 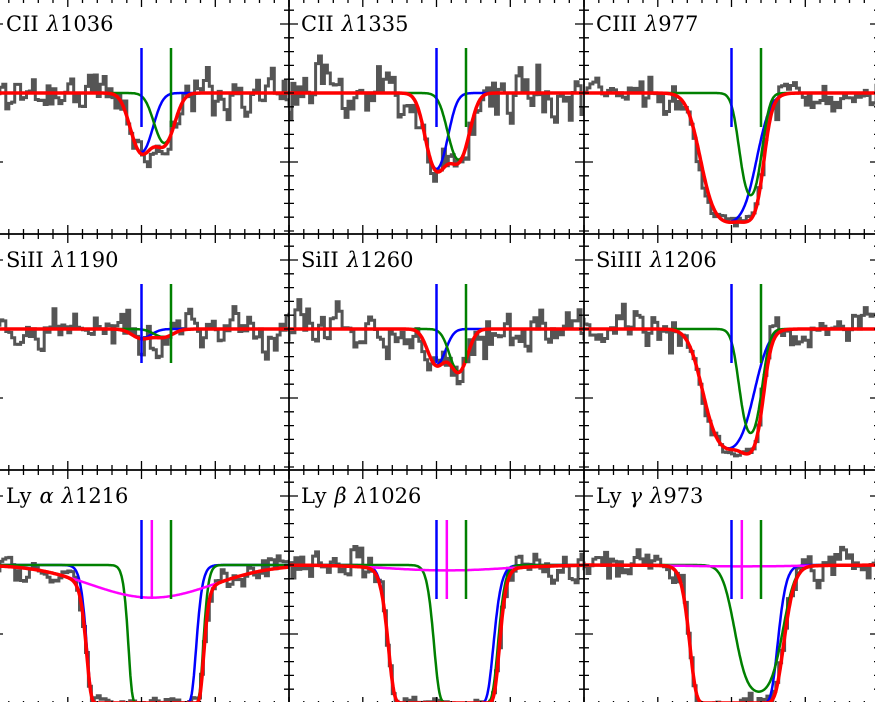 I want to click on line-label: SiII λ1260, so click(x=357, y=260).